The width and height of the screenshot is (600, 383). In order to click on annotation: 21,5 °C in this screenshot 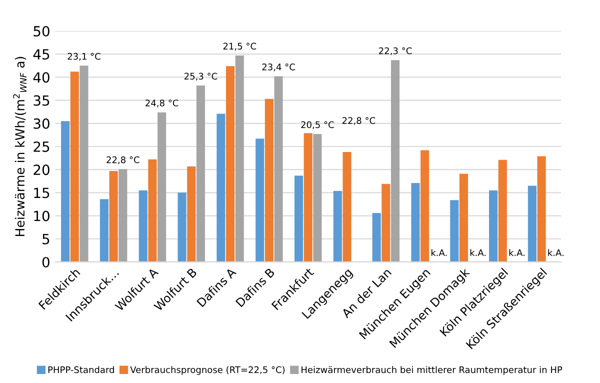, I will do `click(239, 46)`.